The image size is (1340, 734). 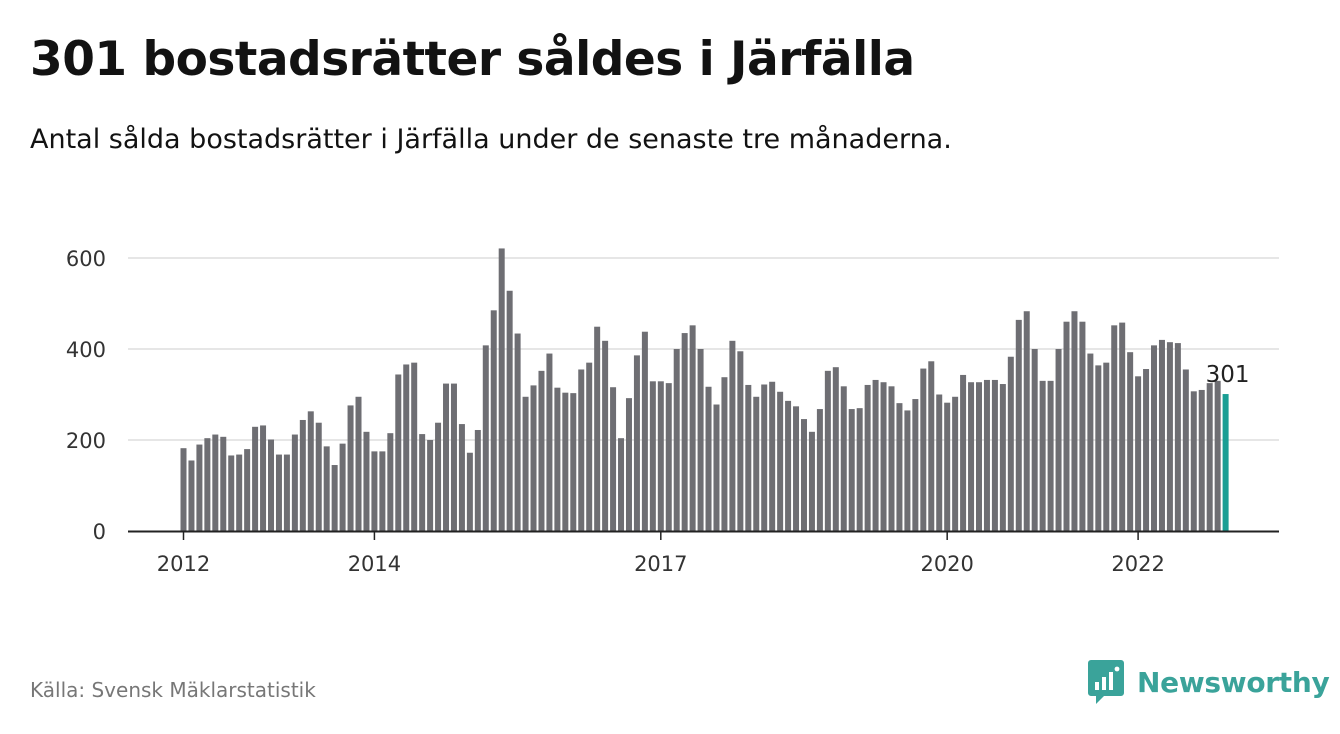 I want to click on annotations: 301, so click(x=1228, y=375).